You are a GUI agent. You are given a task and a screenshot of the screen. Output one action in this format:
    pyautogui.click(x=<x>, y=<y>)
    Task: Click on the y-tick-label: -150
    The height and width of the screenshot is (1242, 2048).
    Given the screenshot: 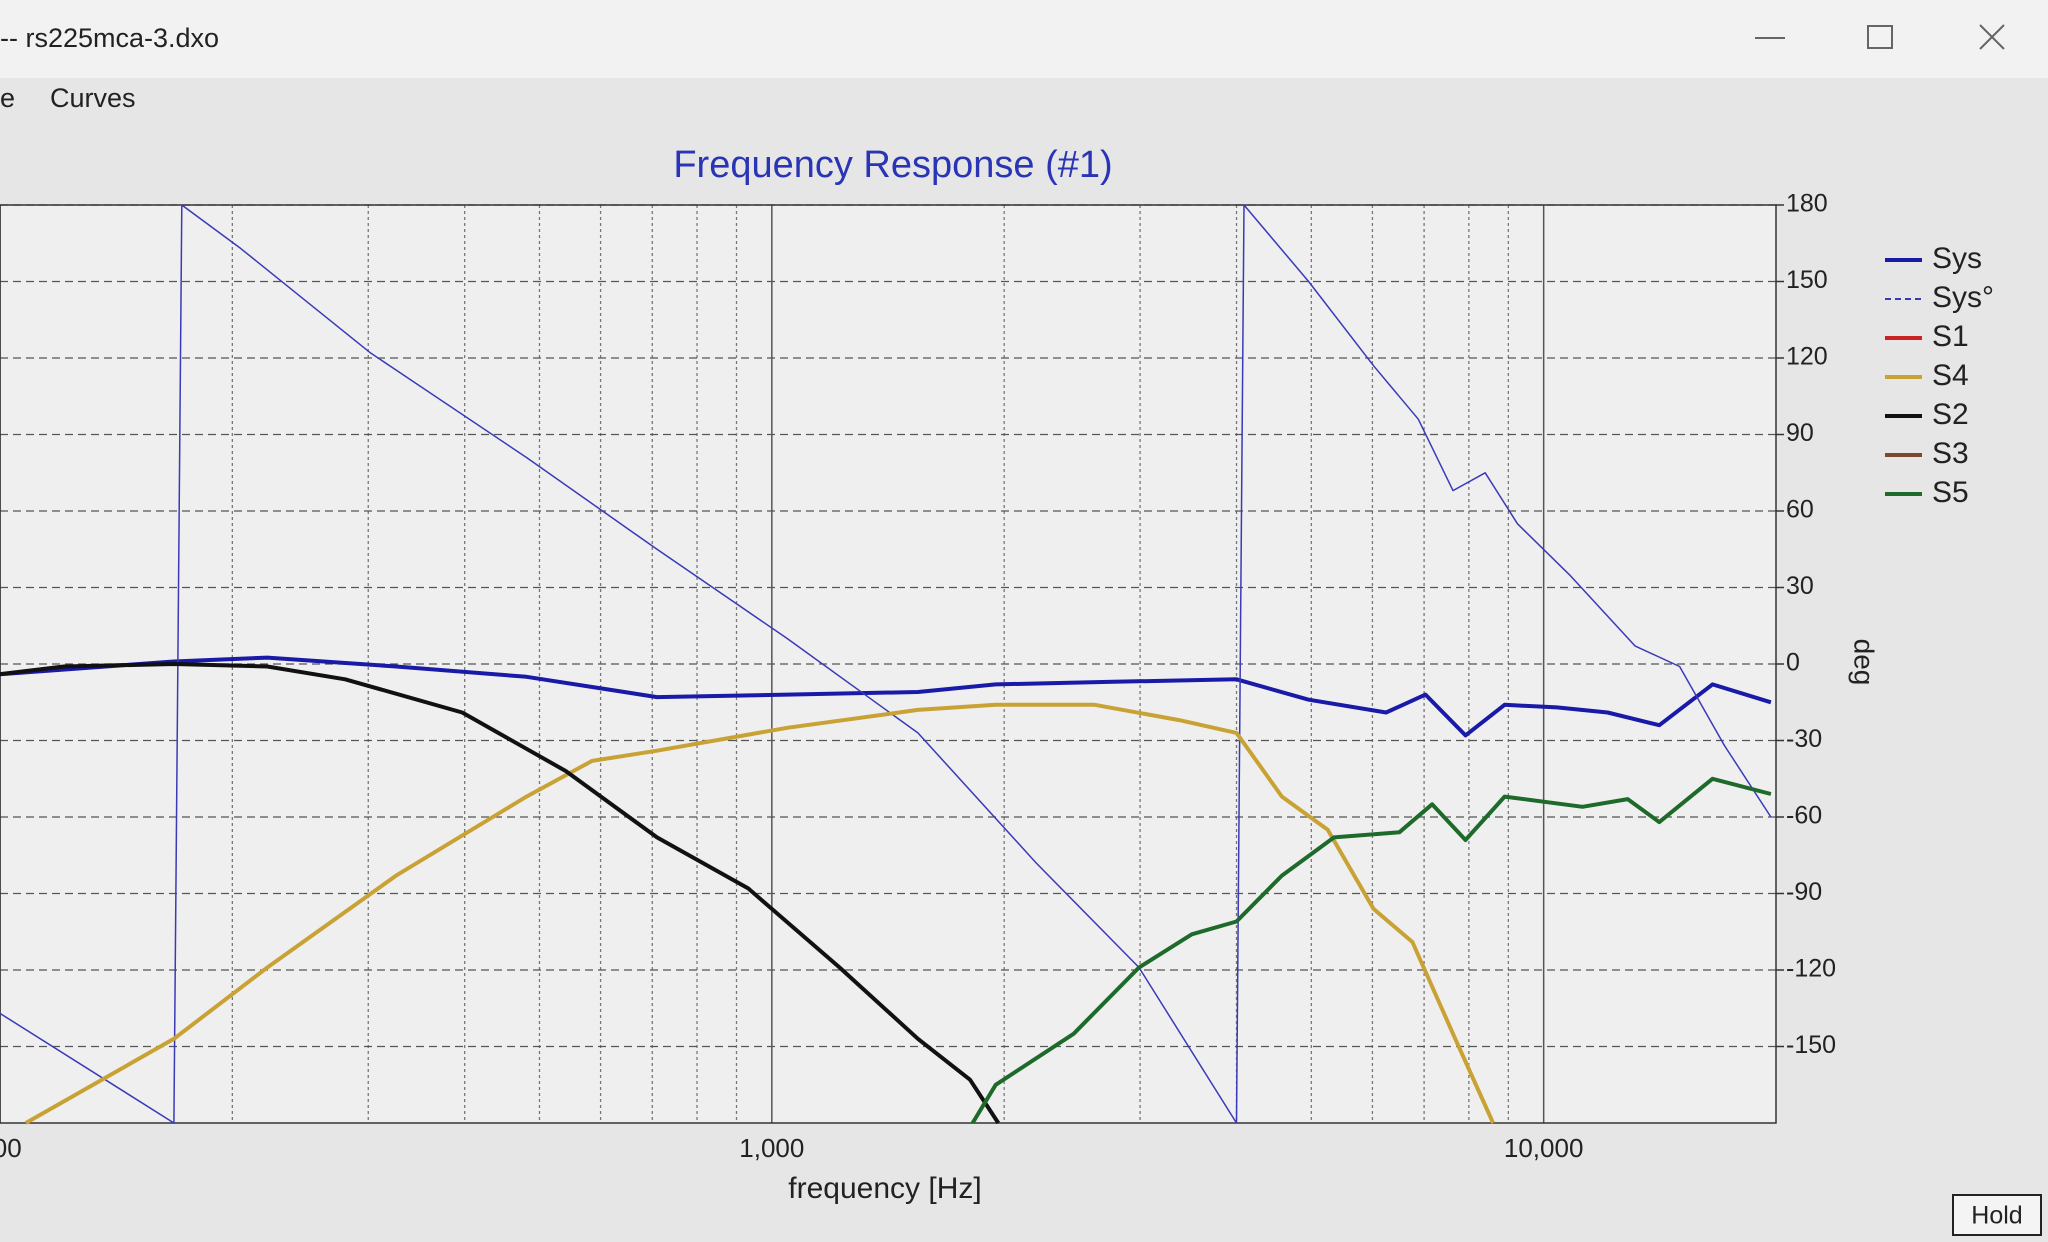 What is the action you would take?
    pyautogui.click(x=1811, y=1045)
    